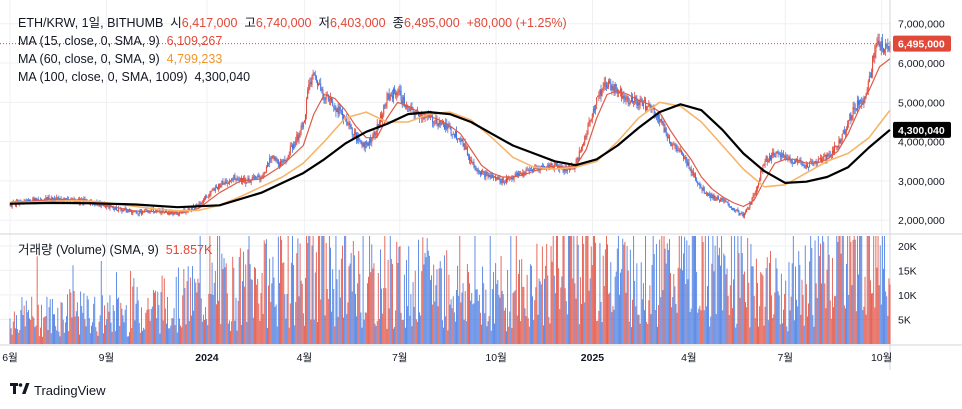  I want to click on symbol-title: ETH/KRW, 1일, BITHUMB, so click(91, 23).